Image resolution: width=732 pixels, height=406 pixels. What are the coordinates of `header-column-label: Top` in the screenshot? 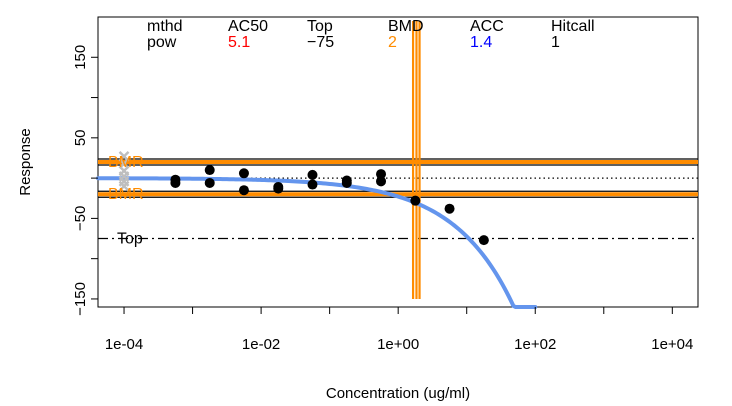 It's located at (320, 26).